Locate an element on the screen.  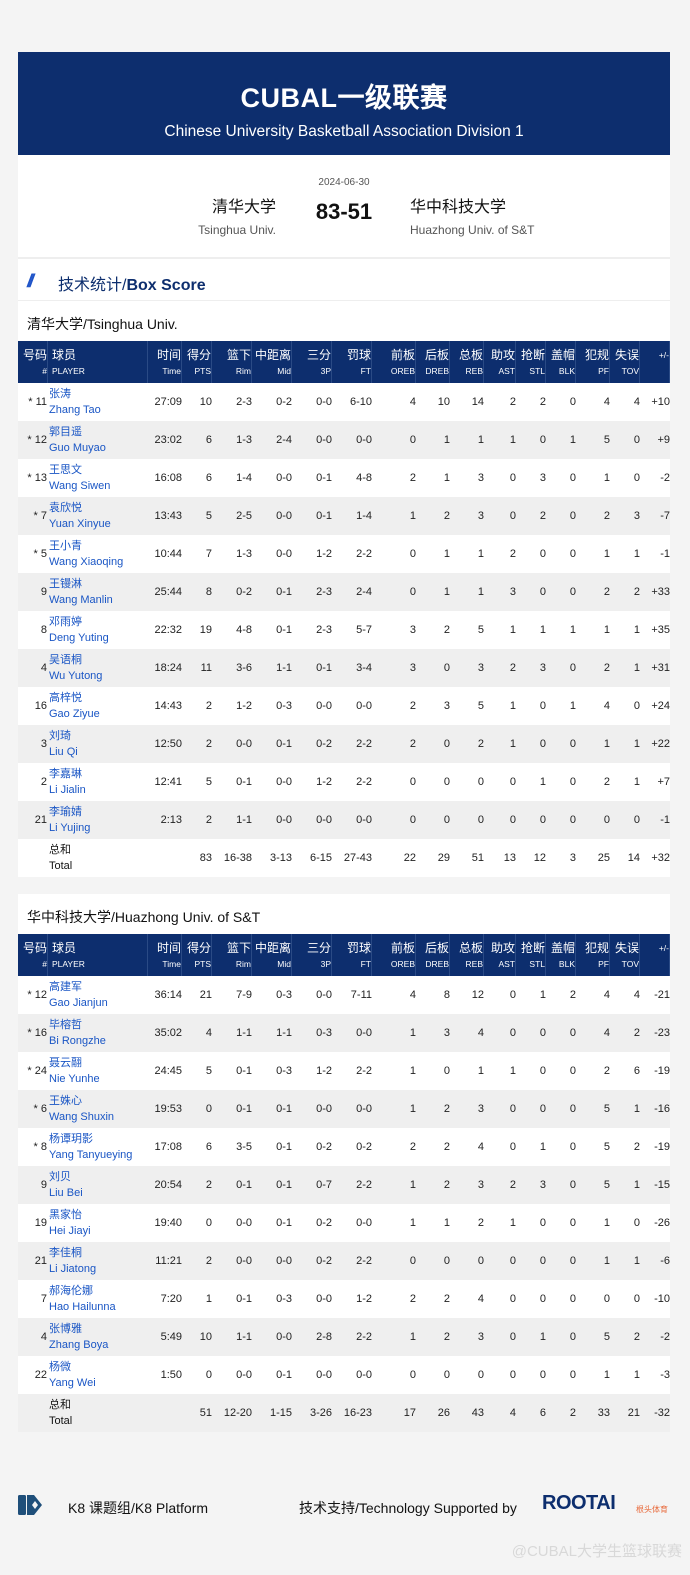
stat-pf: 2 is located at coordinates (606, 1071).